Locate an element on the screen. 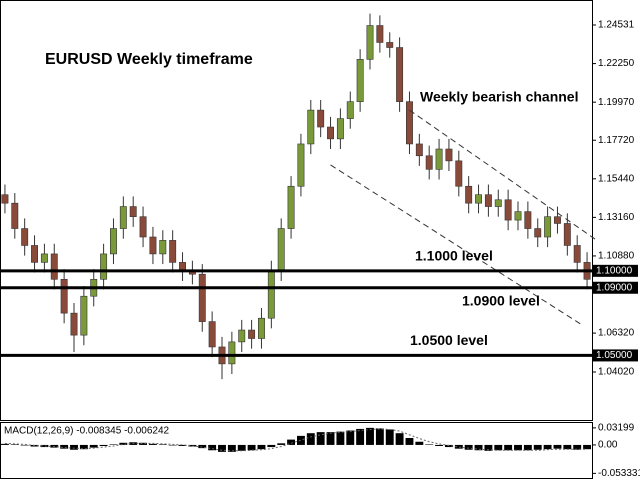 The width and height of the screenshot is (640, 480). macd-signal is located at coordinates (296, 440).